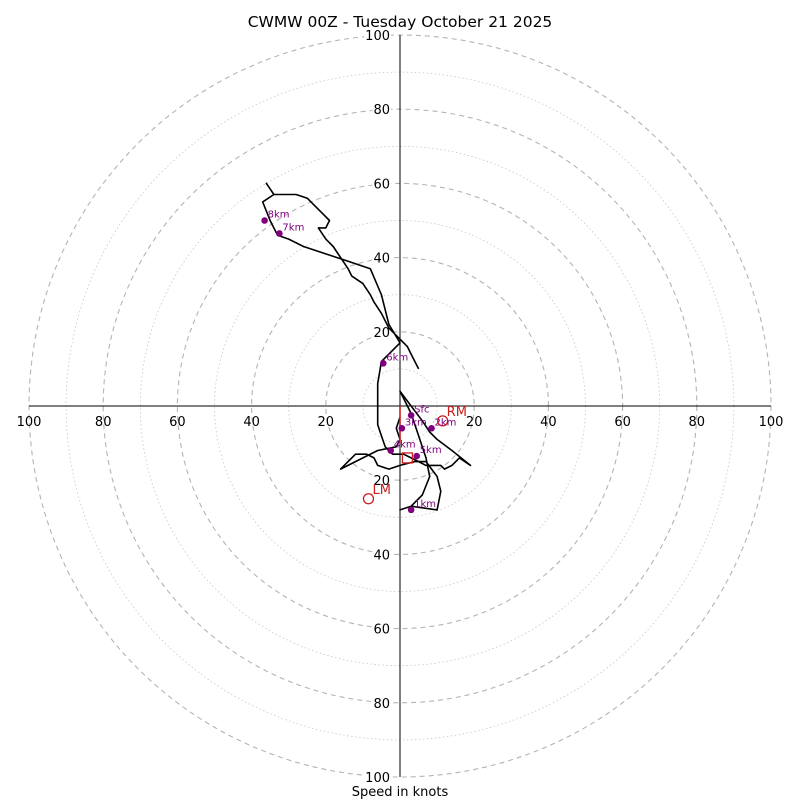 The width and height of the screenshot is (800, 800). What do you see at coordinates (407, 458) in the screenshot?
I see `mean-wind-marker` at bounding box center [407, 458].